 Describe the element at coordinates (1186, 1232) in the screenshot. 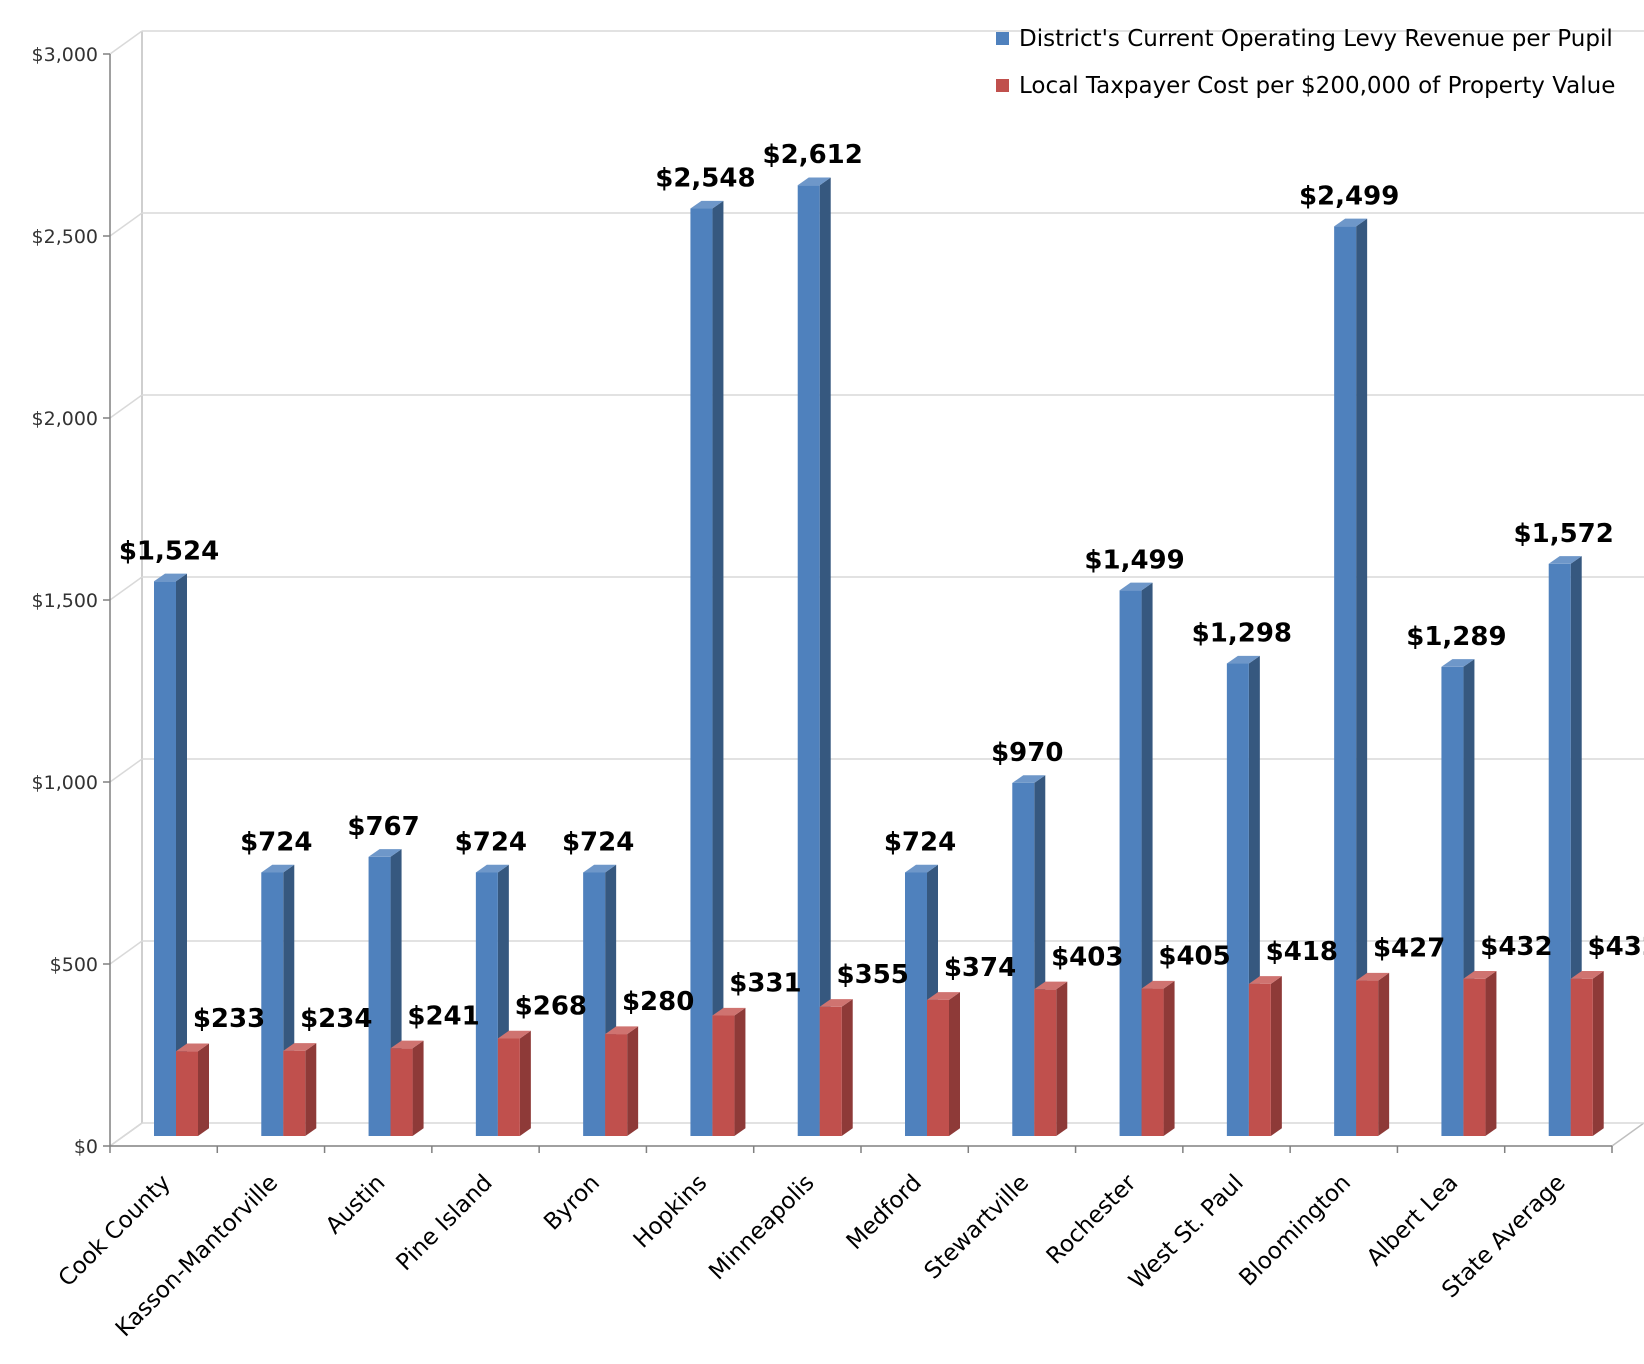

I see `x-category-label: West St. Paul` at that location.